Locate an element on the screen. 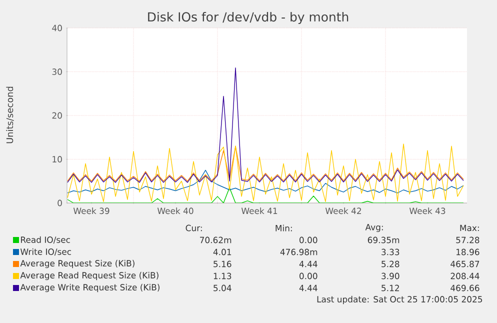 This screenshot has width=497, height=323. text: Cur: is located at coordinates (194, 228).